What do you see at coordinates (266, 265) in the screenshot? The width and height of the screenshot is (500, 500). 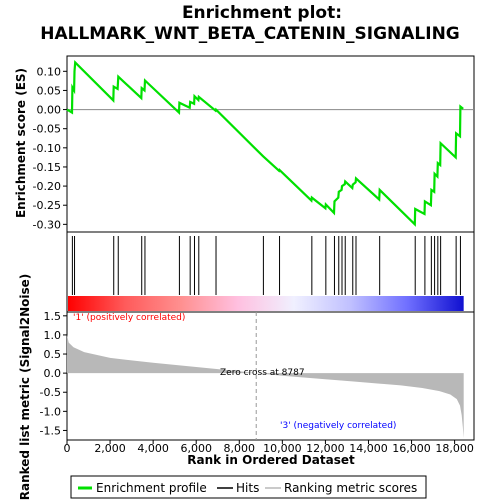 I see `hits-layer` at bounding box center [266, 265].